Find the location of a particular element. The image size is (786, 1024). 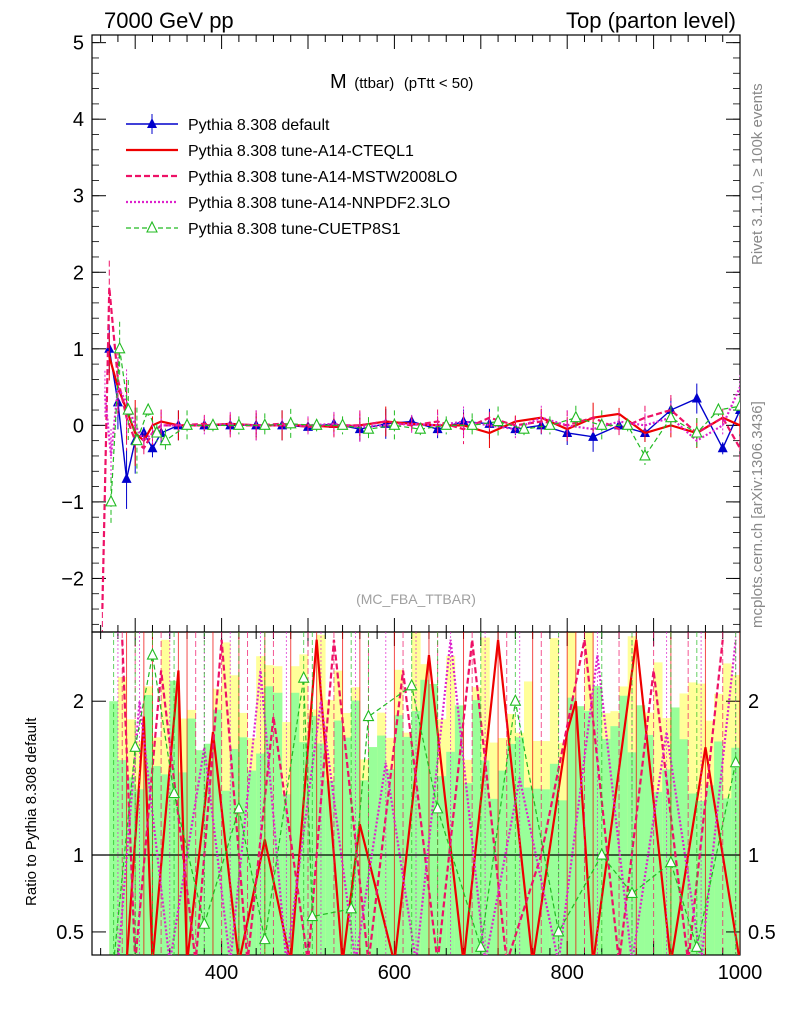

y-tick-label: 1 is located at coordinates (78, 856).